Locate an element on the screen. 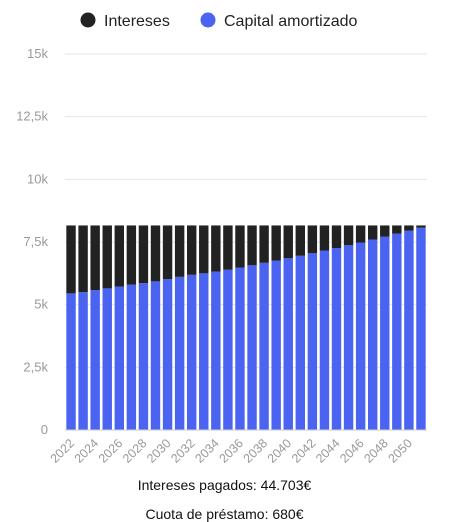  bar-intereses-2036 is located at coordinates (240, 246).